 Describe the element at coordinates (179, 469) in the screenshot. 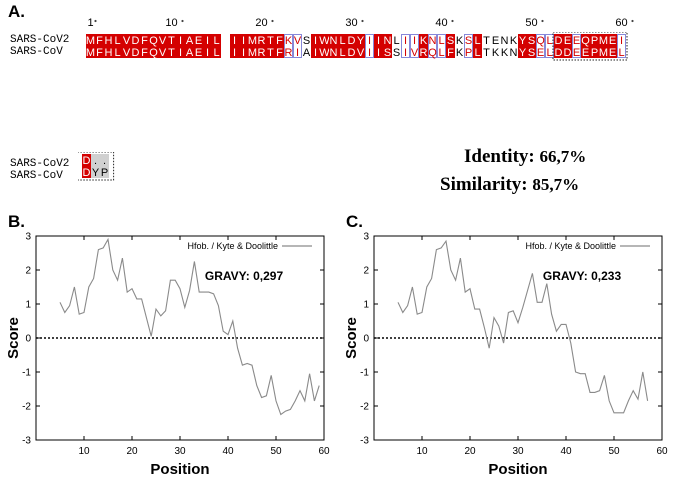

I see `x-axis-label: Position` at that location.